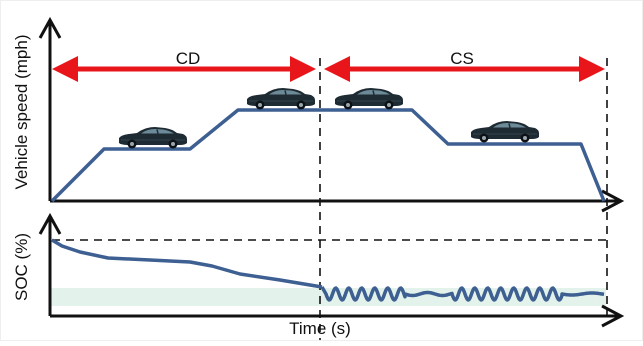 Image resolution: width=643 pixels, height=346 pixels. I want to click on x-axis-label: Time (s), so click(320, 328).